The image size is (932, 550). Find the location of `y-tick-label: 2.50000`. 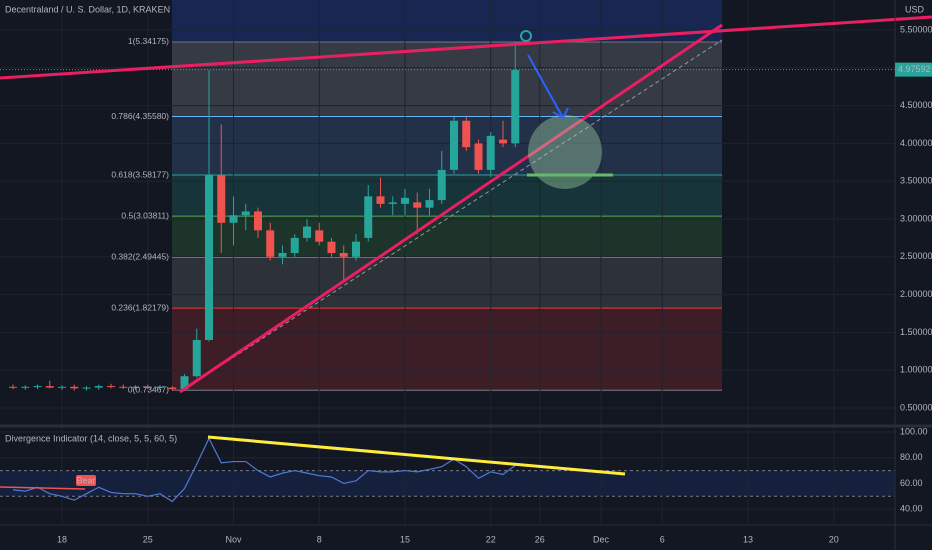

y-tick-label: 2.50000 is located at coordinates (916, 256).